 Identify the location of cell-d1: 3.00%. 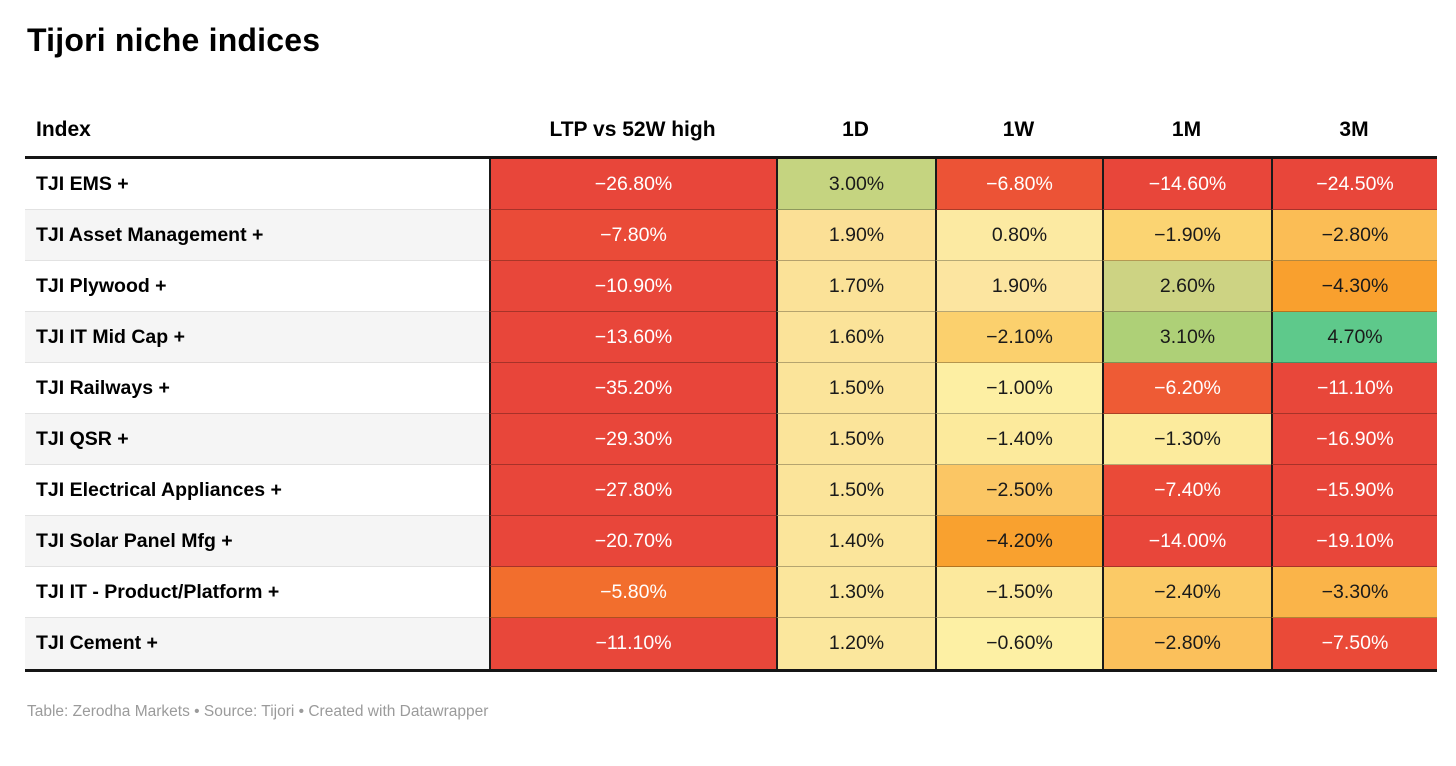
(855, 184).